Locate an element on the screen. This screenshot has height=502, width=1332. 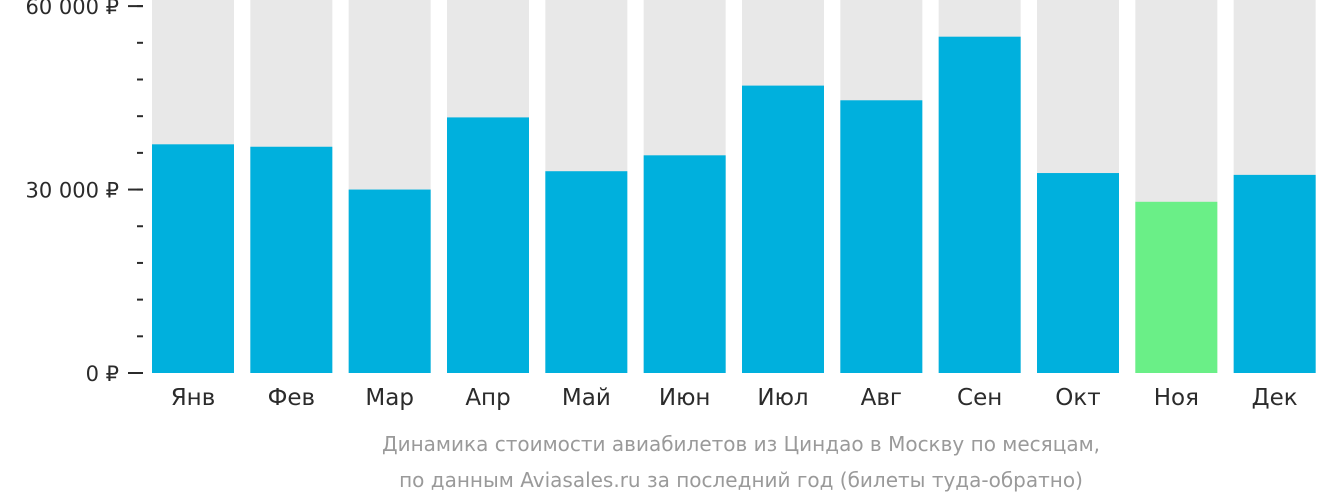
y-tick-label-2: 30 000 ₽ is located at coordinates (72, 191).